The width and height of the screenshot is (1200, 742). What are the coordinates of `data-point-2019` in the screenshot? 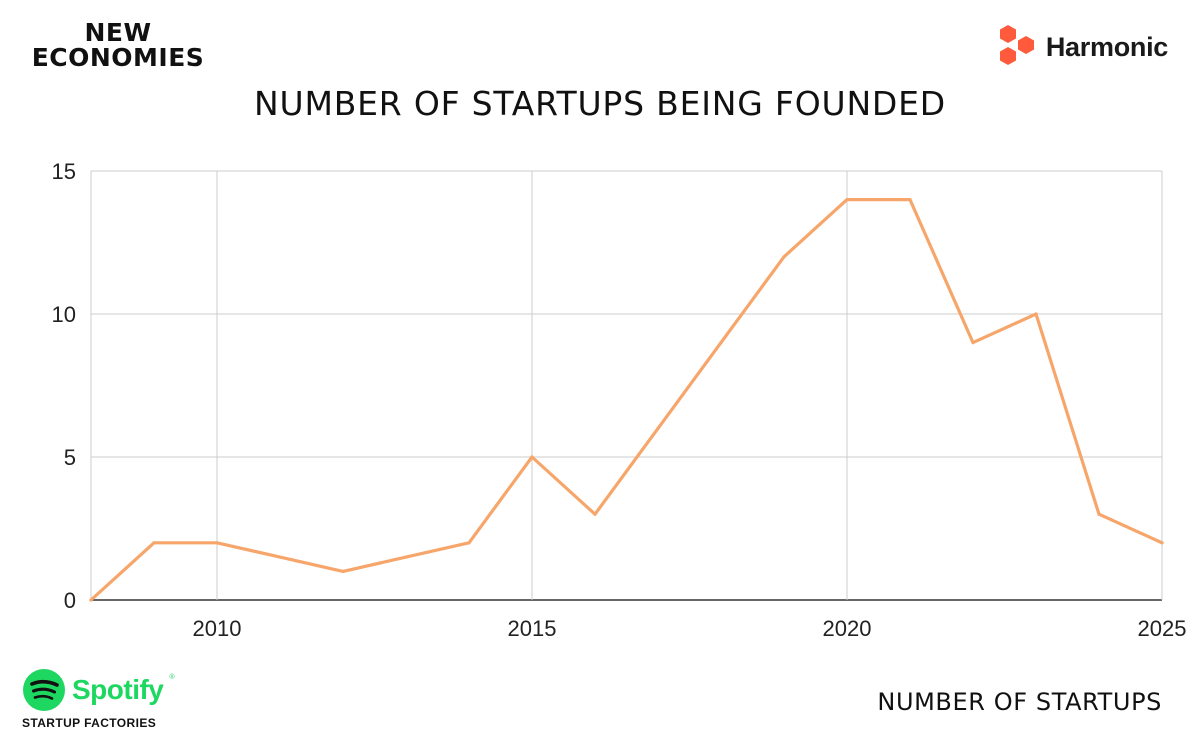 It's located at (784, 257).